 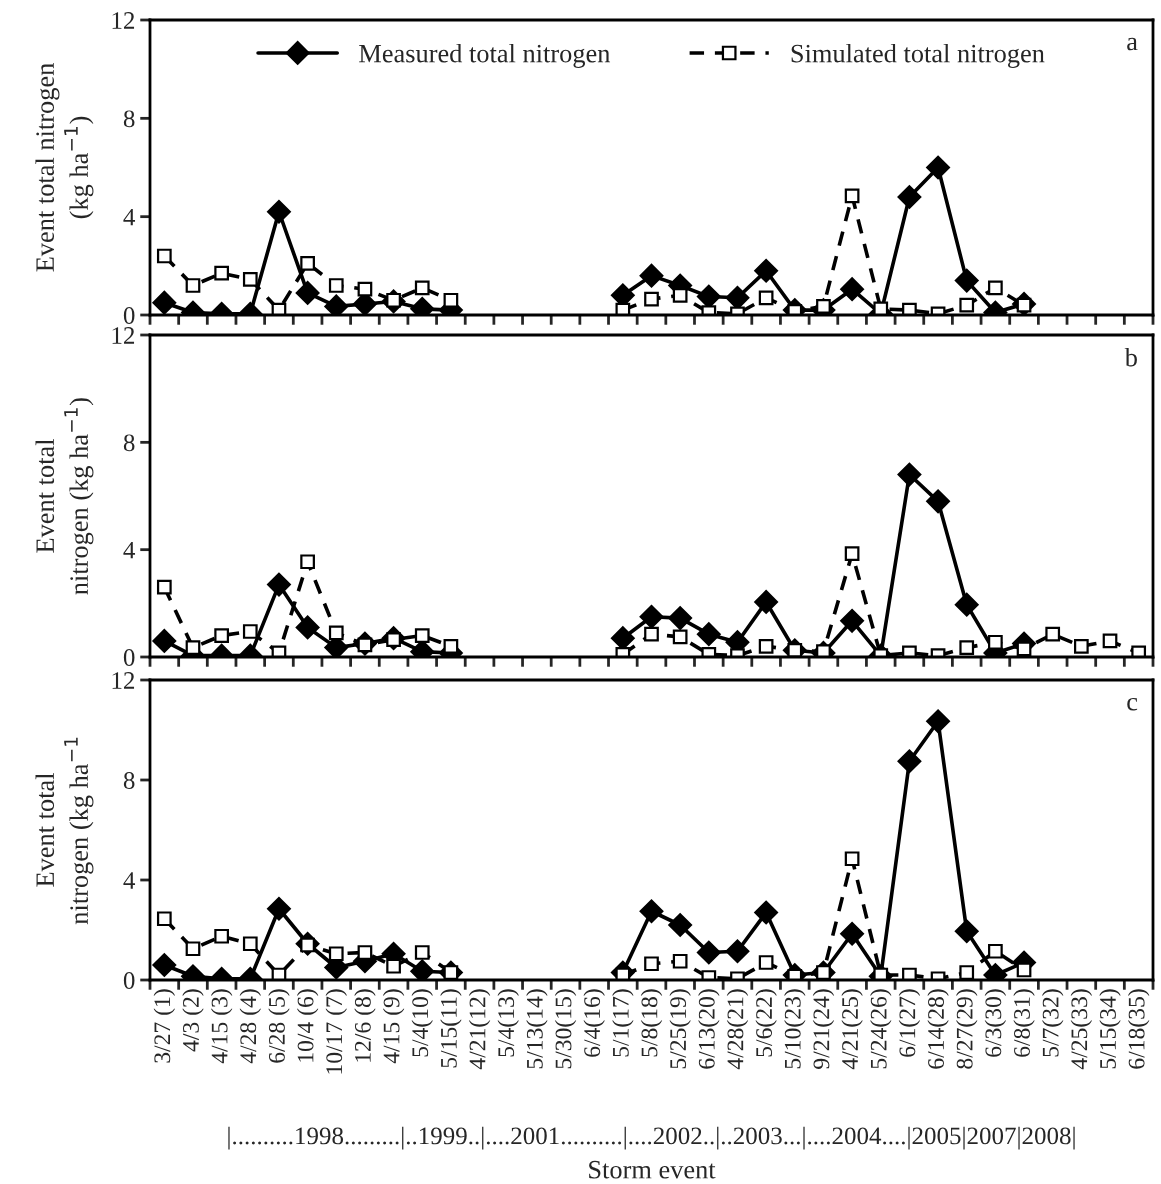 What do you see at coordinates (422, 1023) in the screenshot?
I see `x-tick-label: 5/4(10)` at bounding box center [422, 1023].